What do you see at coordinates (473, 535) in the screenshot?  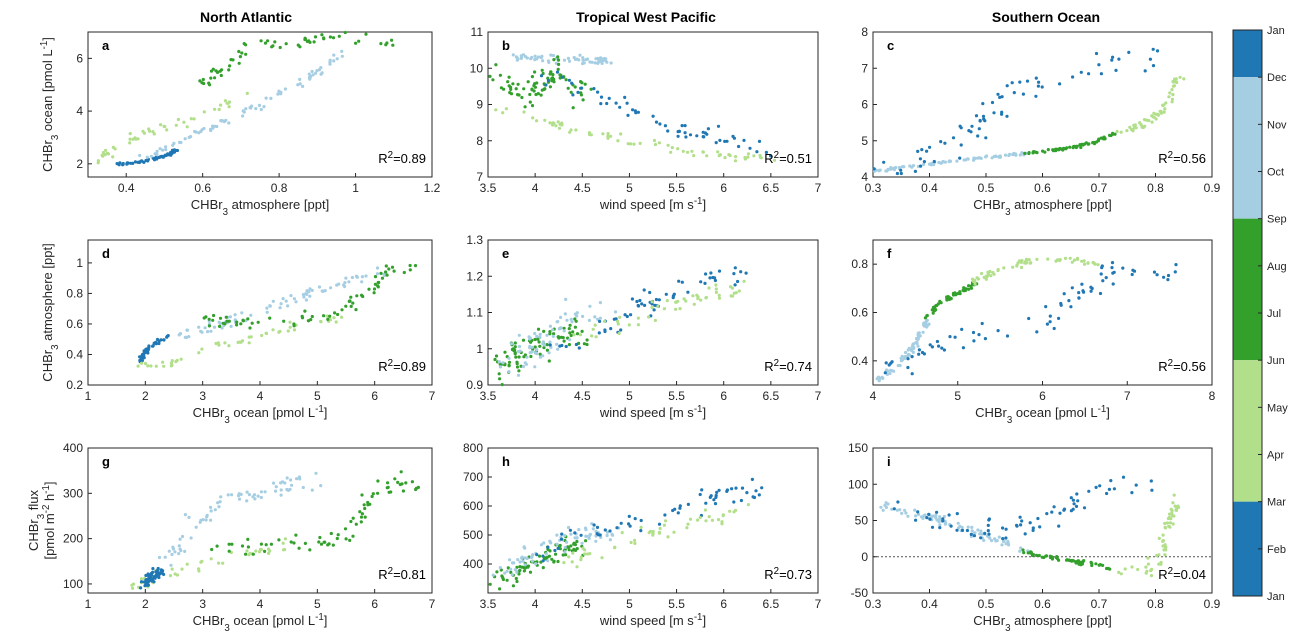 I see `y-tick-label: 500` at bounding box center [473, 535].